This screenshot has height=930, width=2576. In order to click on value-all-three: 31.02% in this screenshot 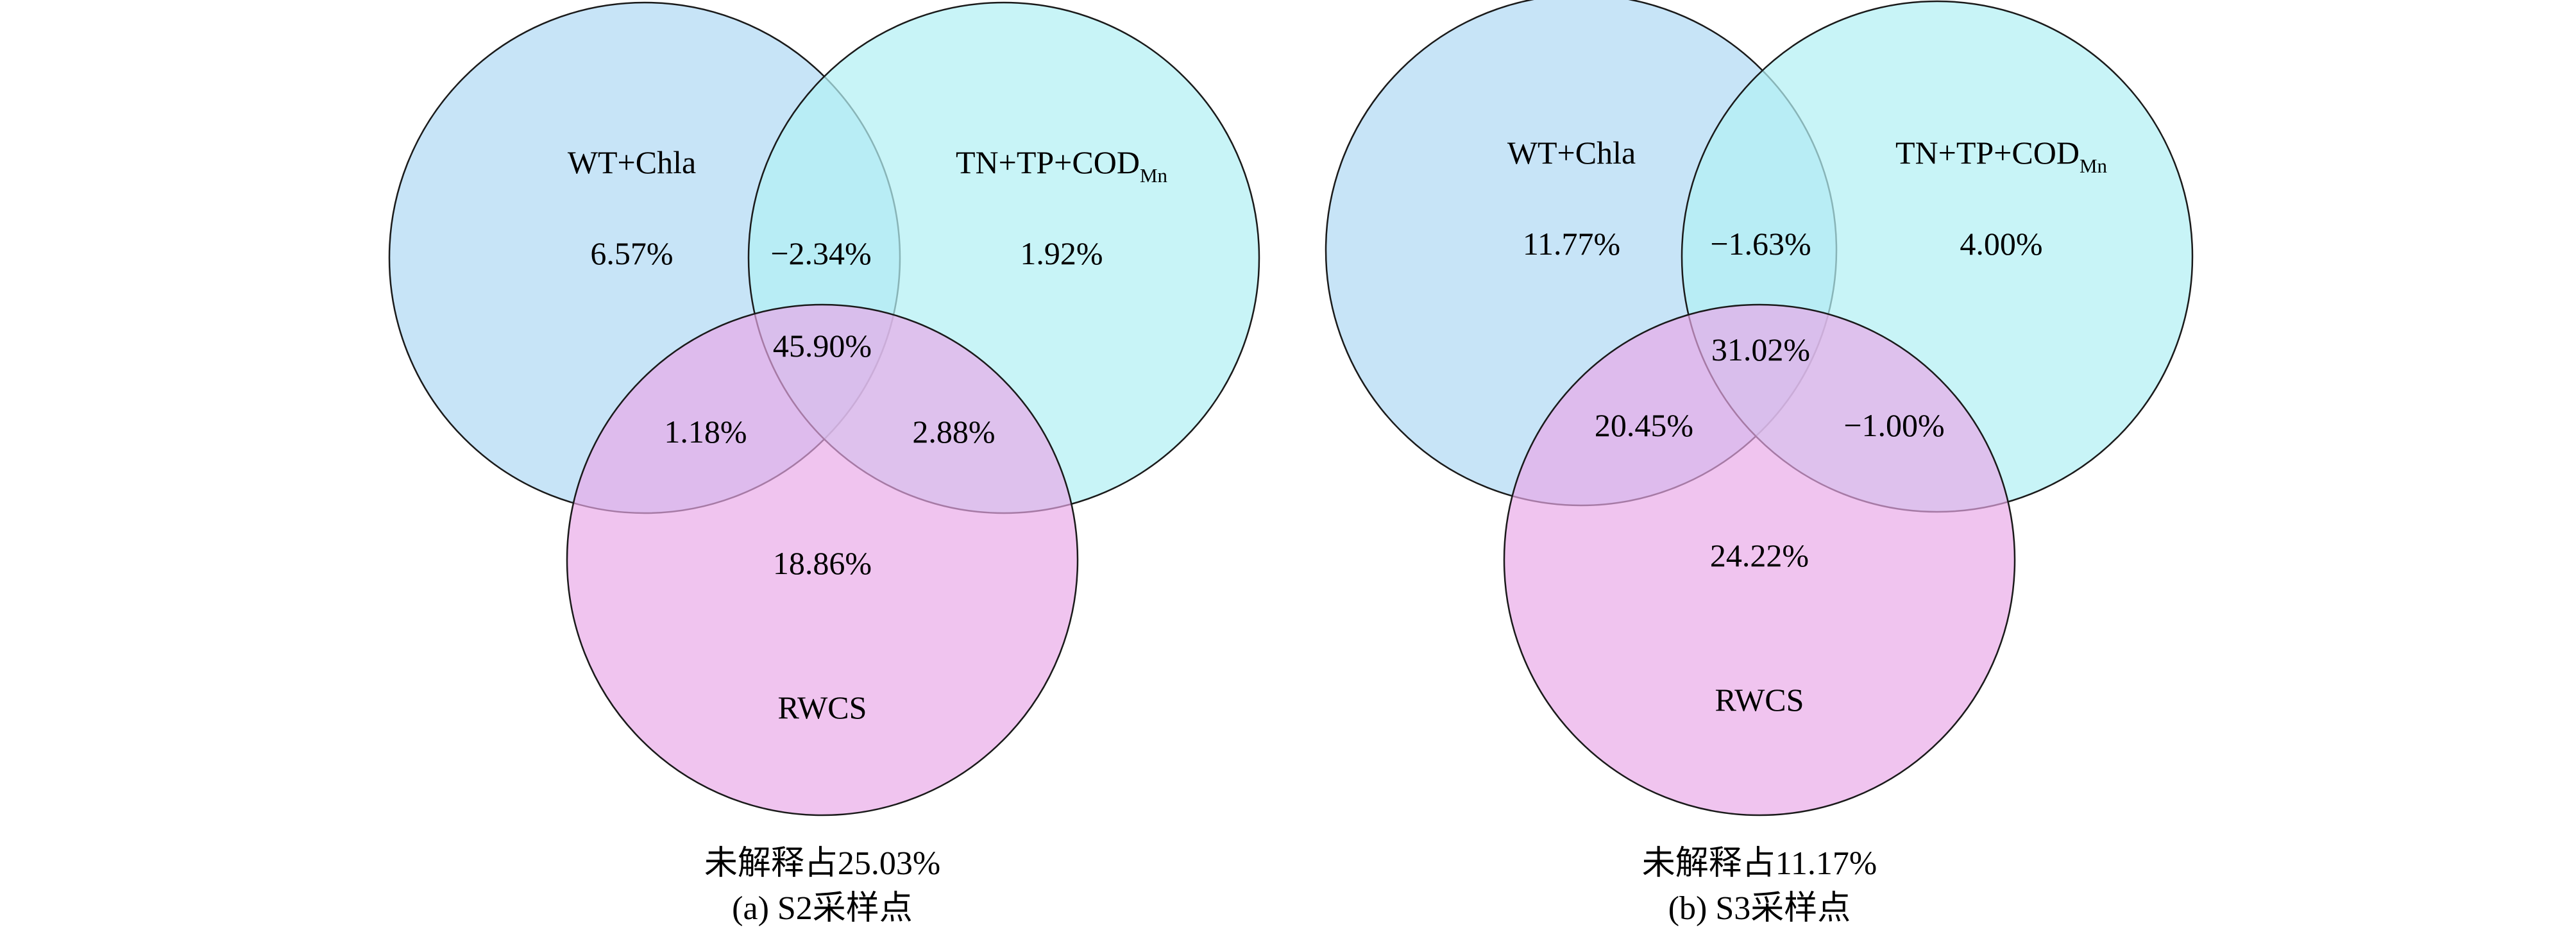, I will do `click(1760, 350)`.